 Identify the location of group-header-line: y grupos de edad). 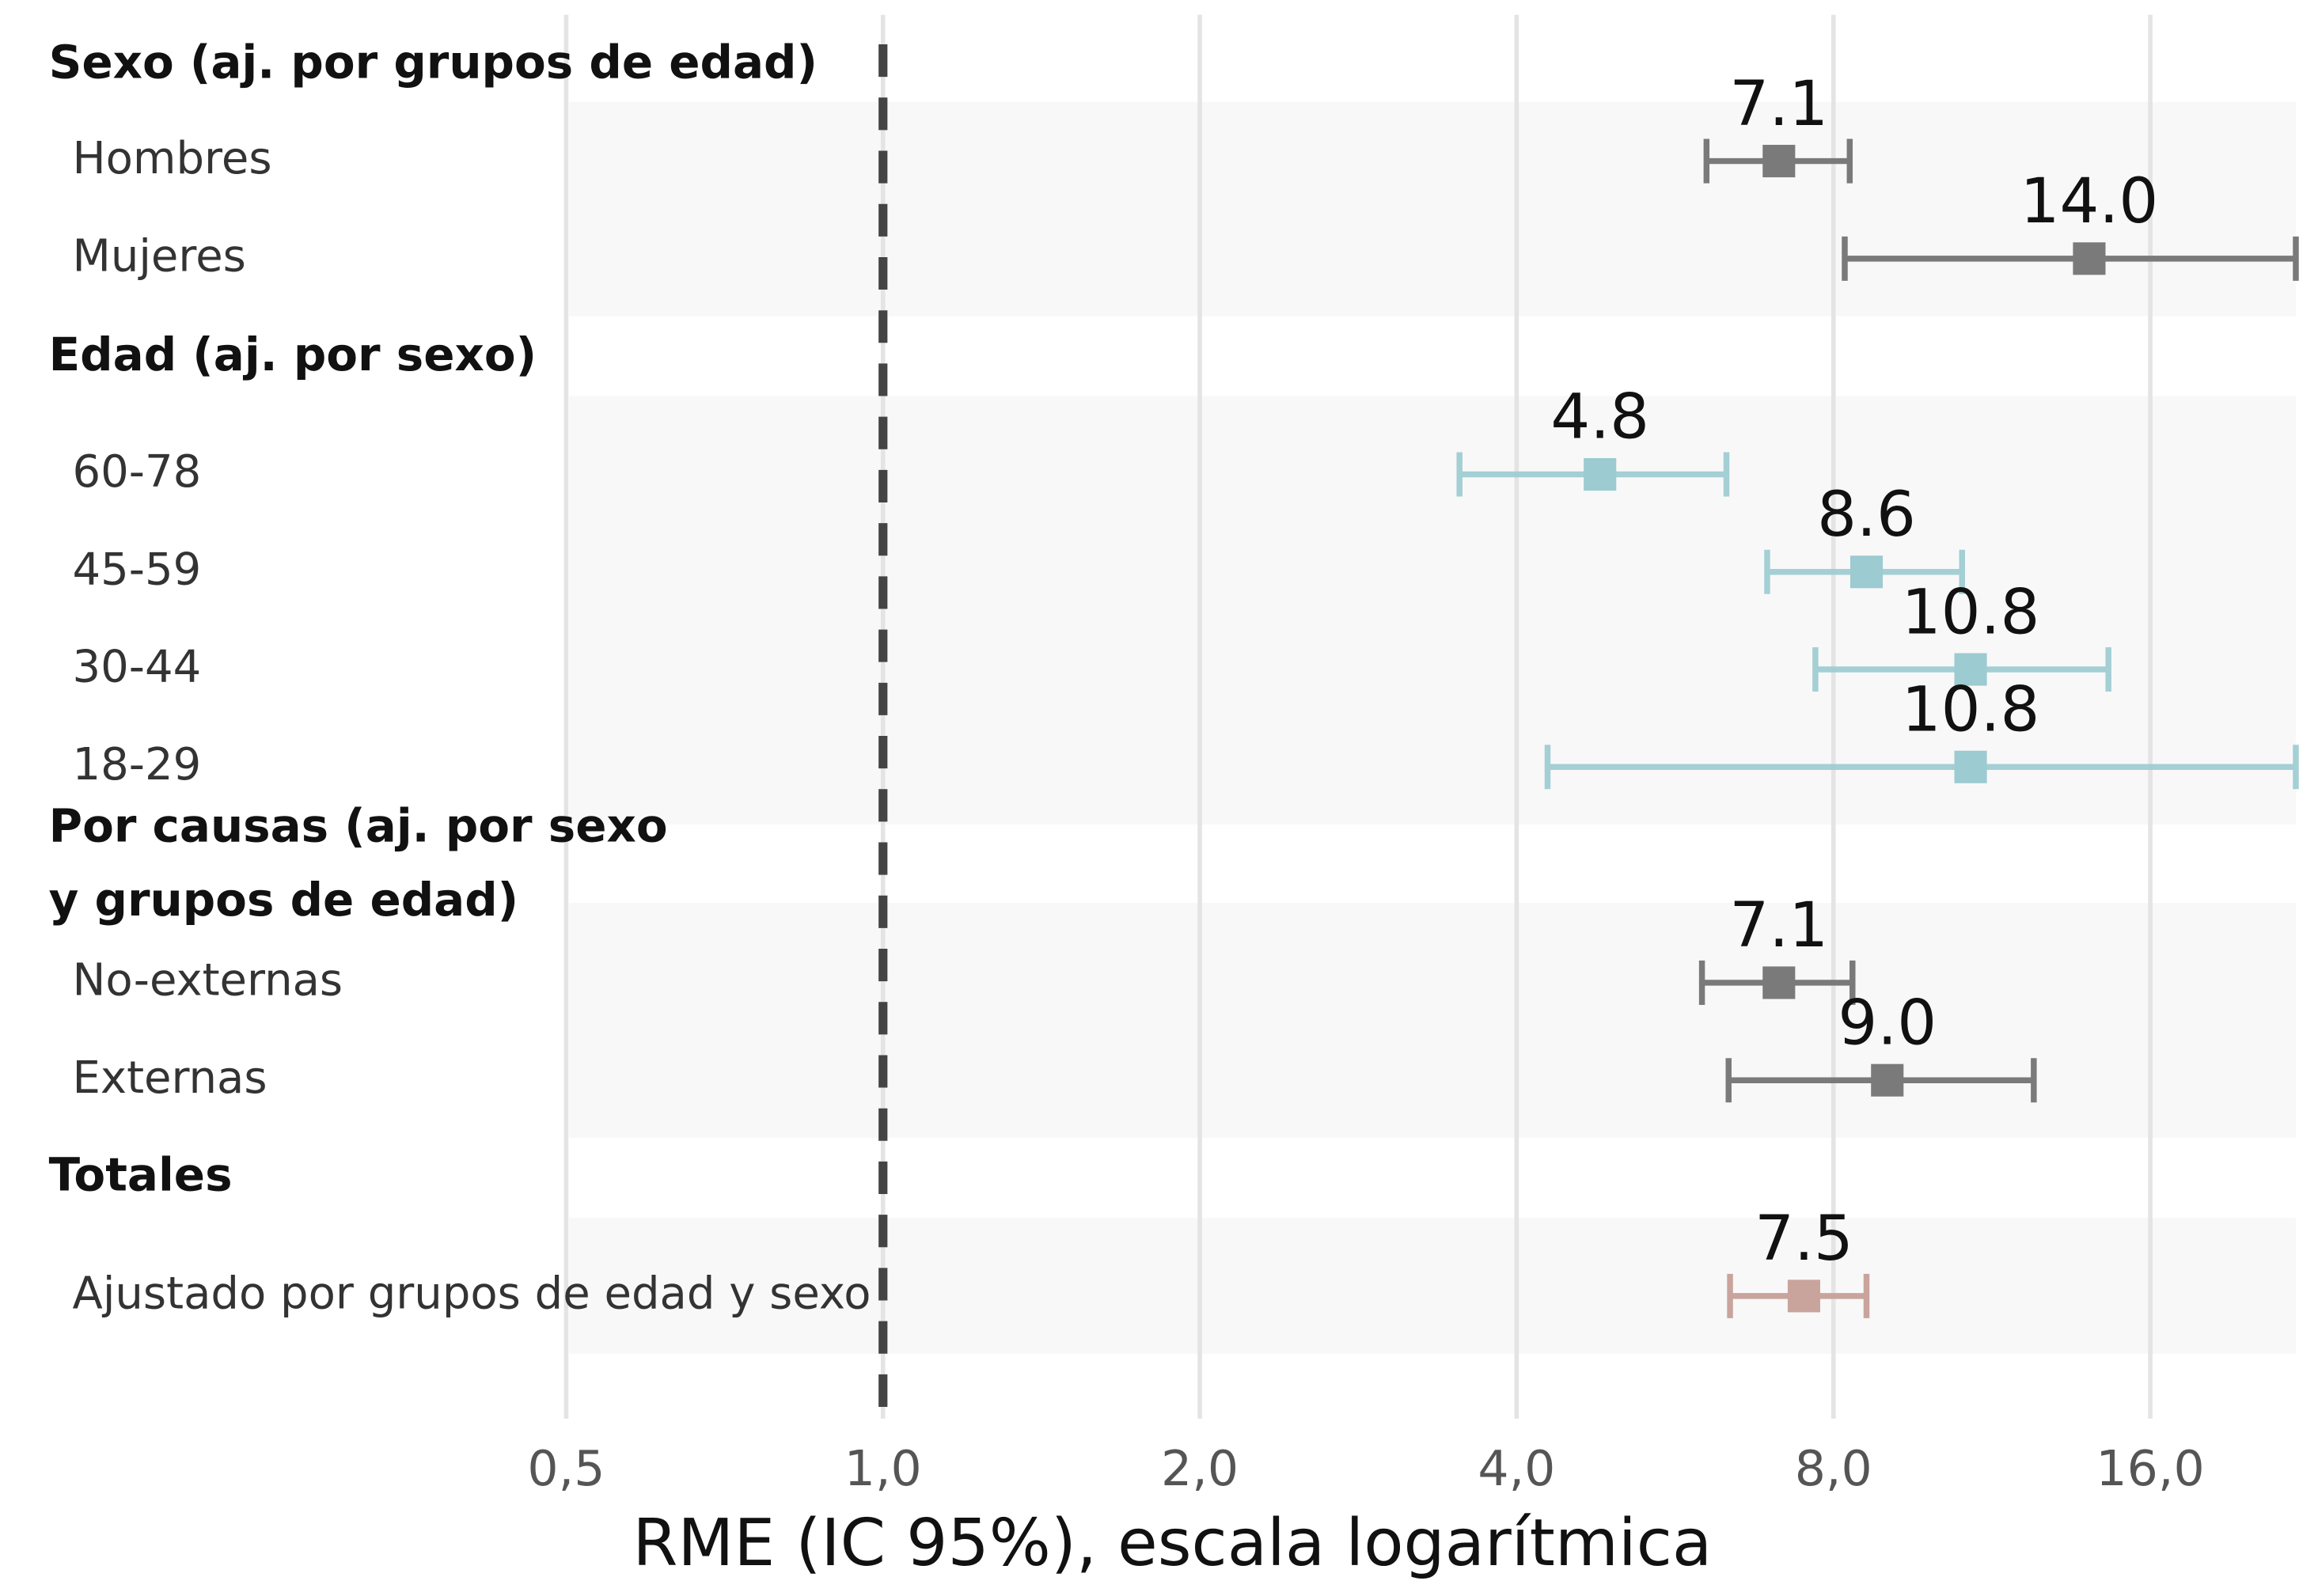
(283, 900).